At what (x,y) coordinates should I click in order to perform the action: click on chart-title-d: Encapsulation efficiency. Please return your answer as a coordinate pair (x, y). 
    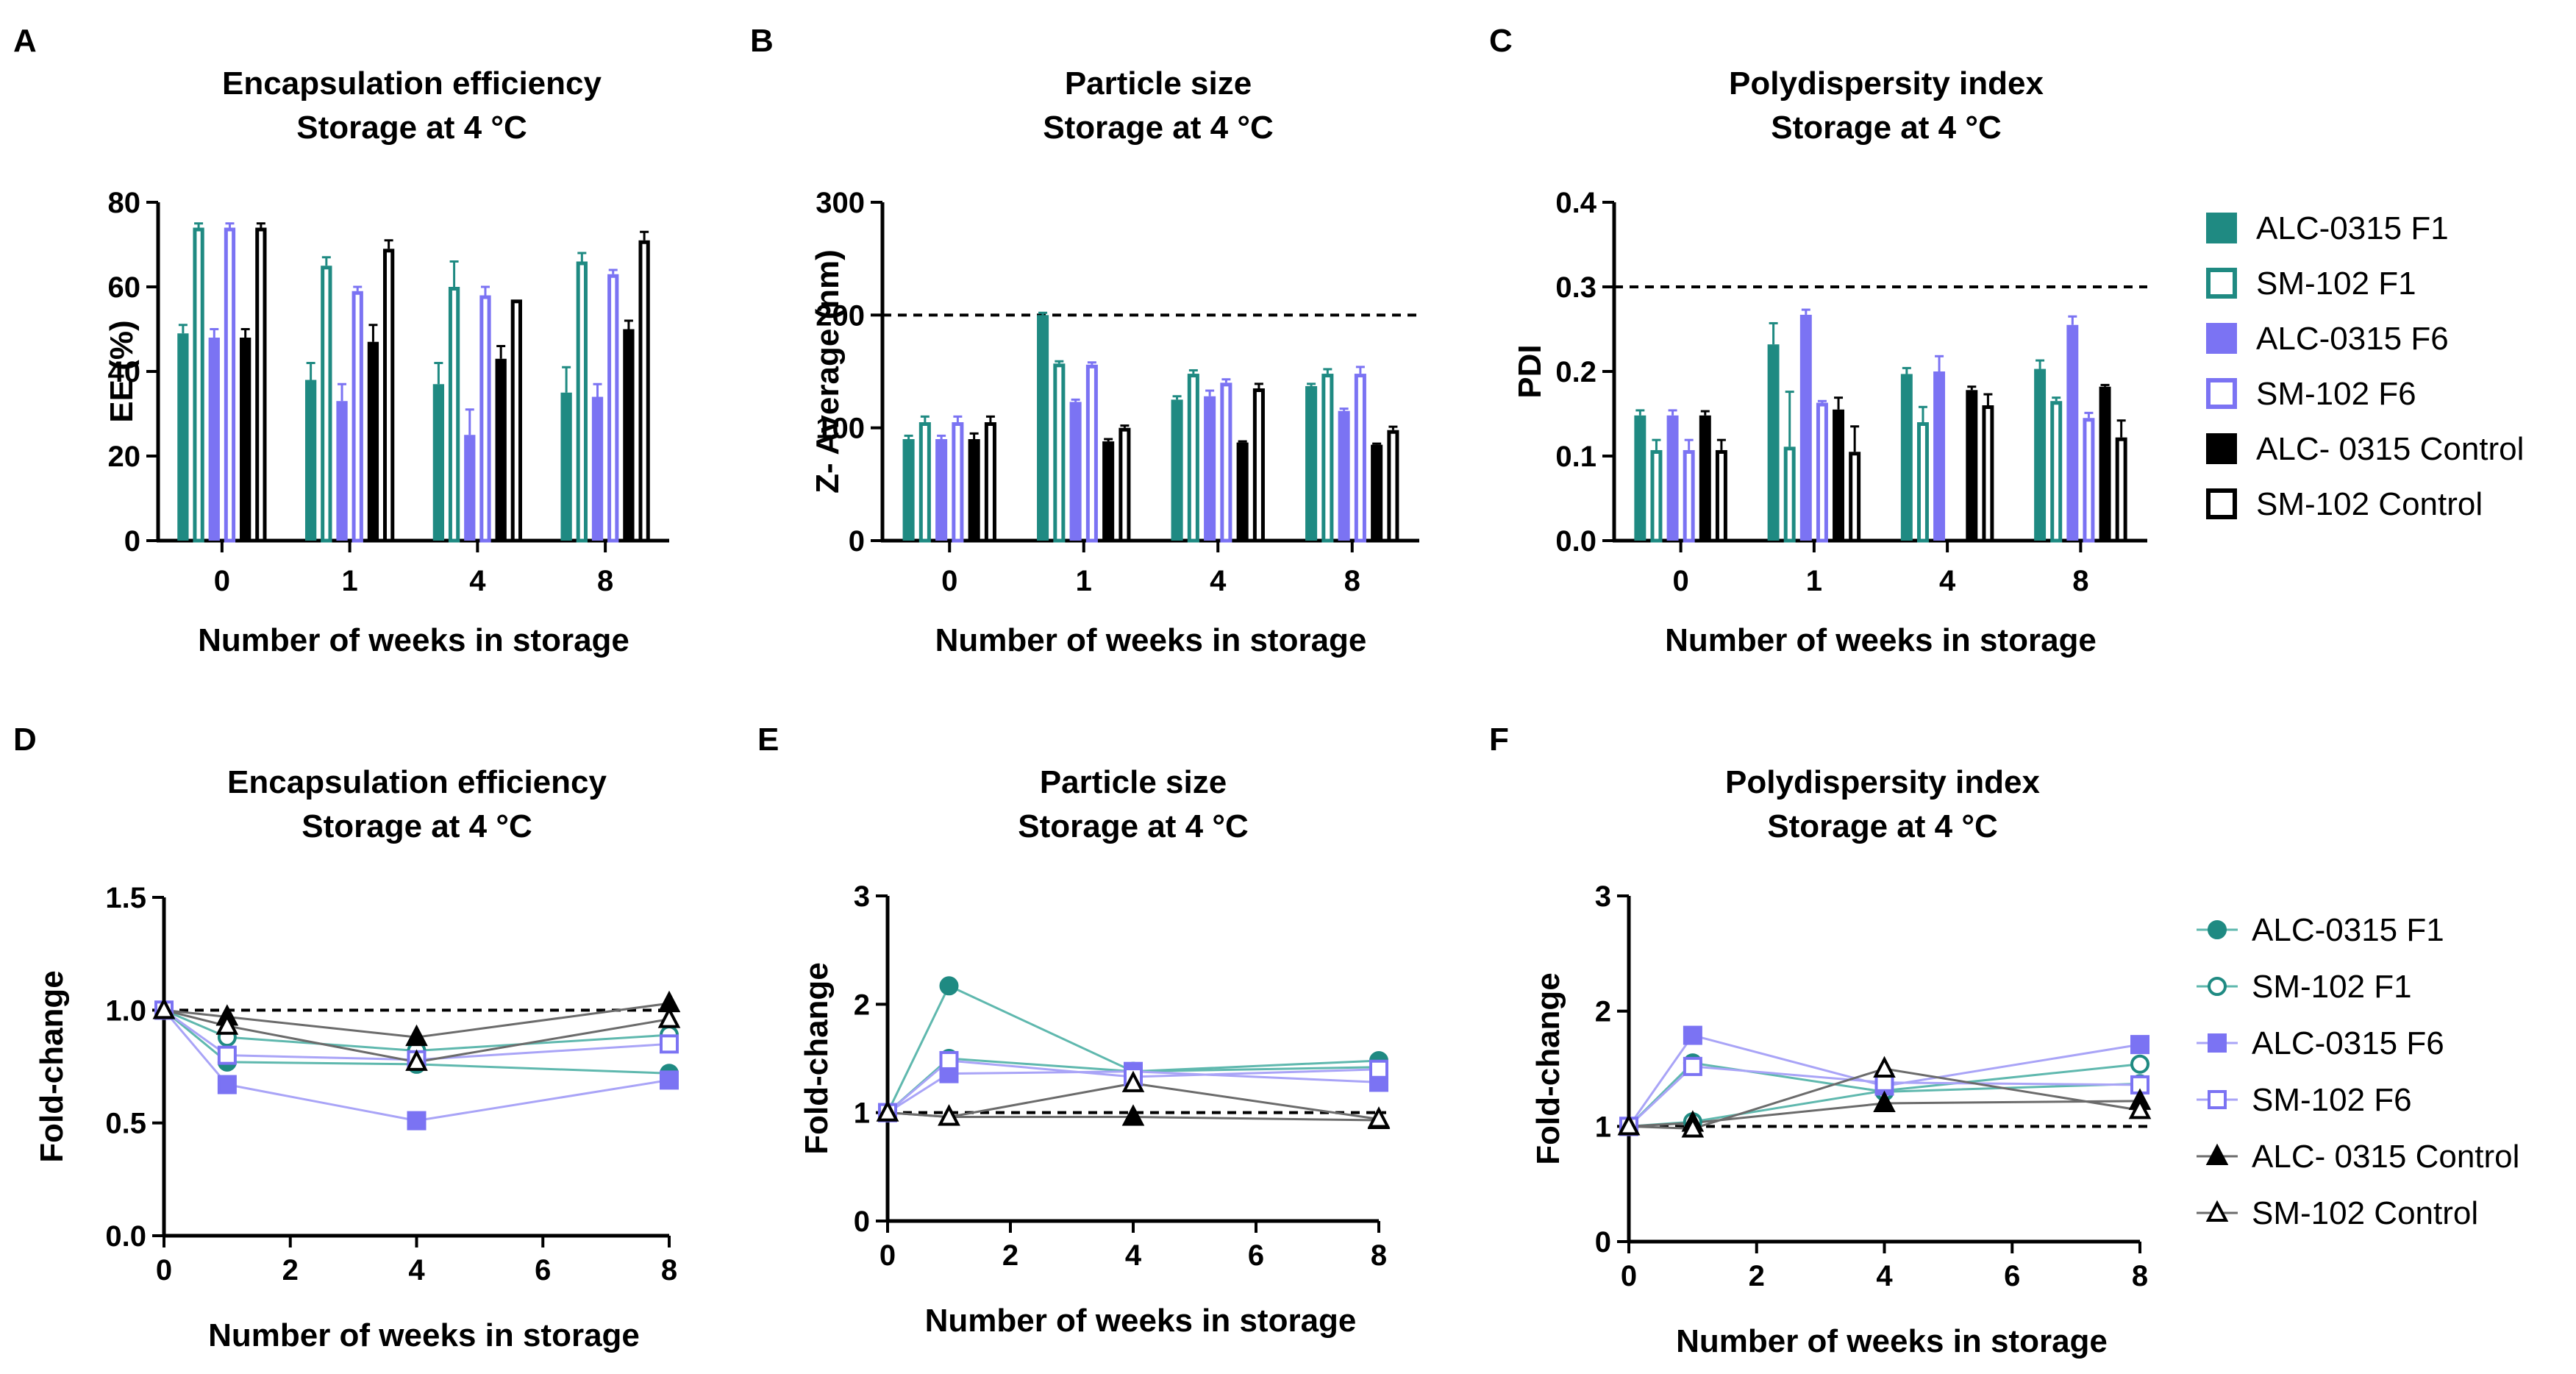
    Looking at the image, I should click on (417, 782).